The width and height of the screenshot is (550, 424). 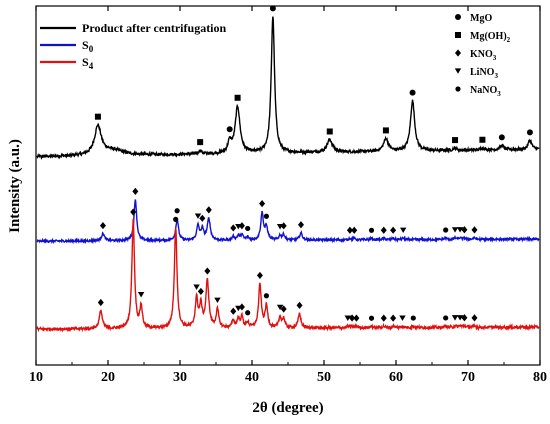 I want to click on x-tick-label-10: 10, so click(x=36, y=377).